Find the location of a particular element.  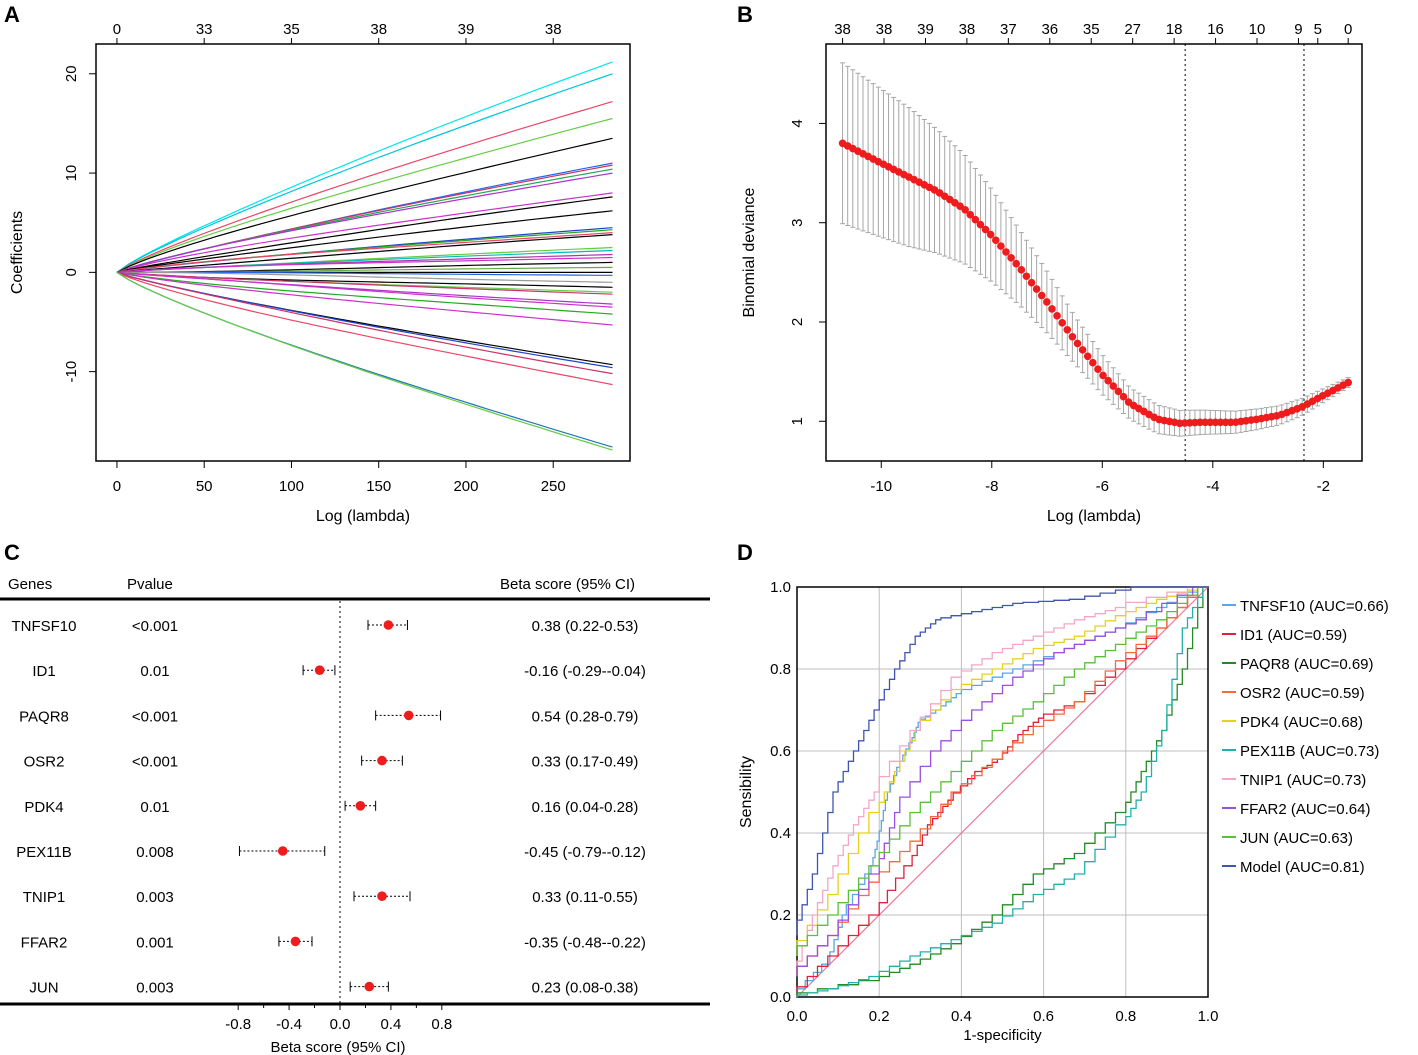

x-tick-label: -2 is located at coordinates (1323, 486).